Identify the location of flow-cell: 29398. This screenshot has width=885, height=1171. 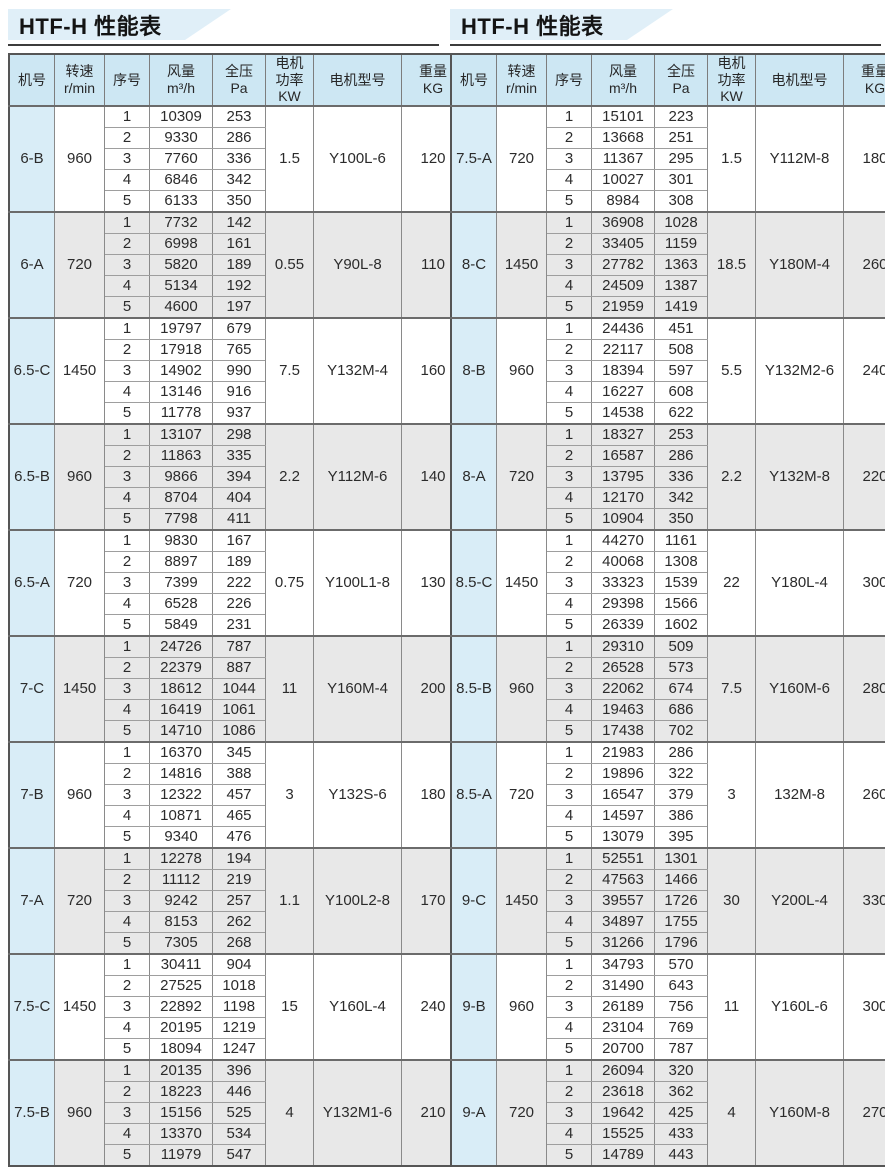
(623, 603).